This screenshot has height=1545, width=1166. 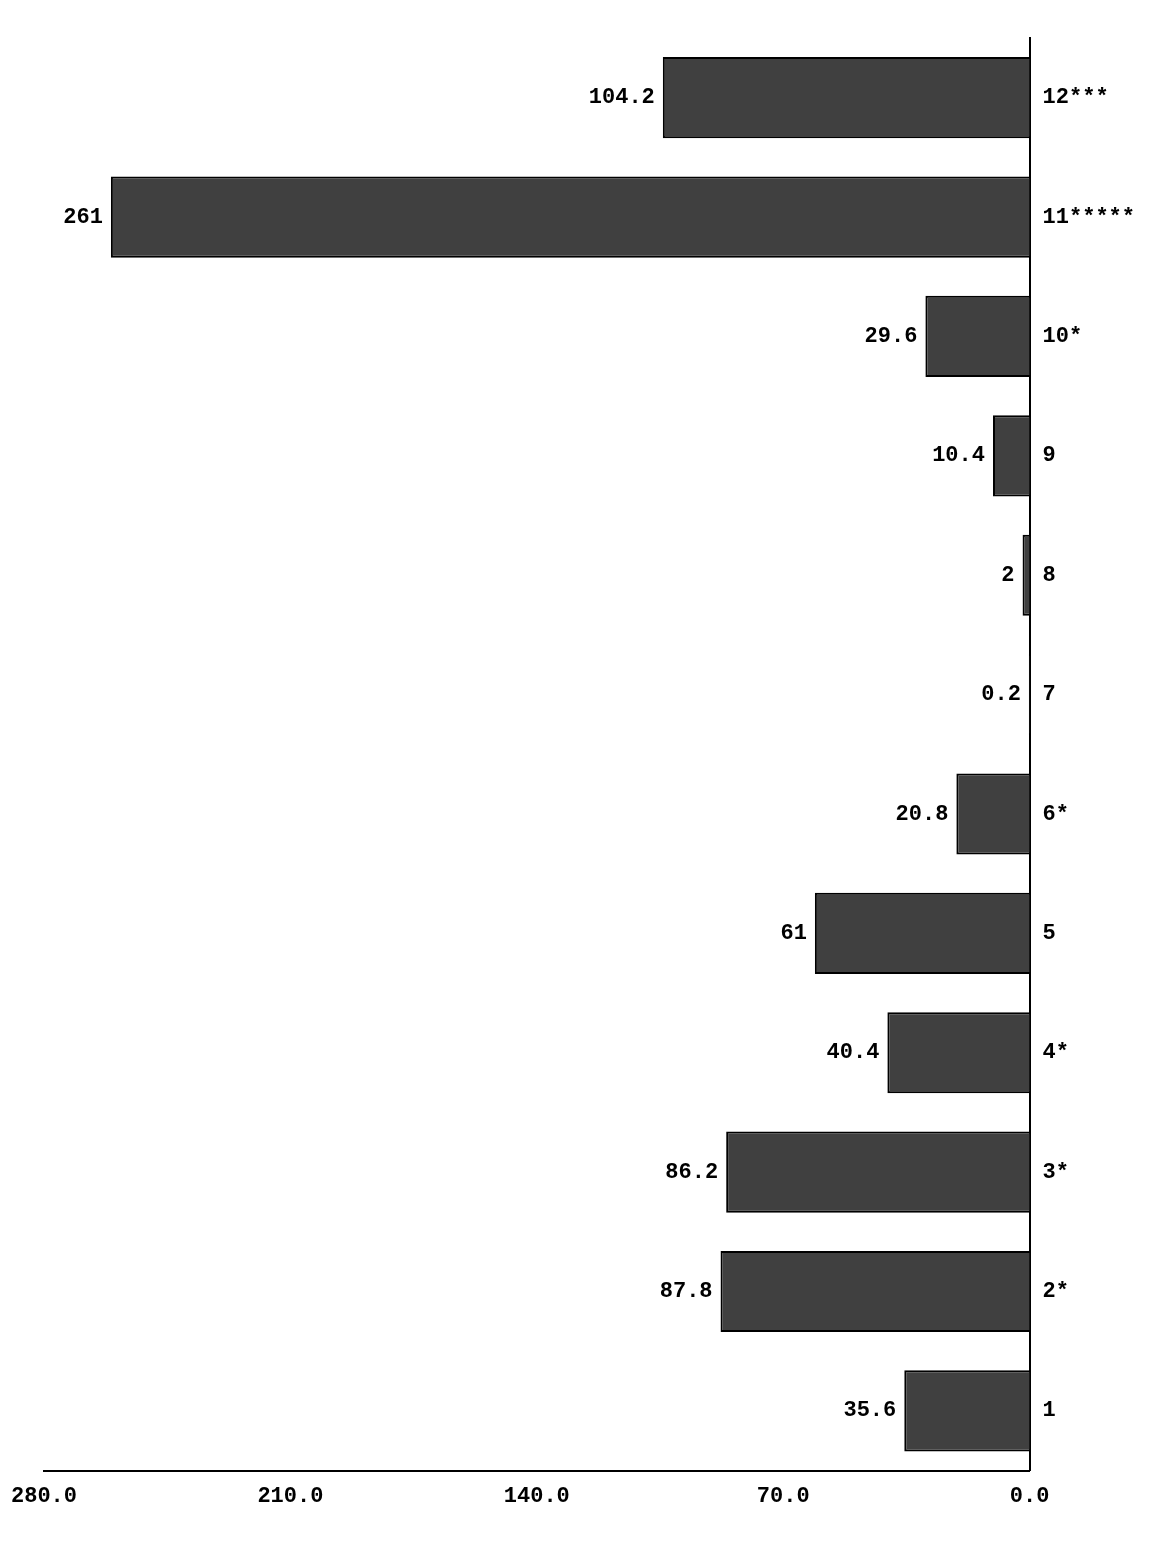 I want to click on data-label: 40.4, so click(x=853, y=1053).